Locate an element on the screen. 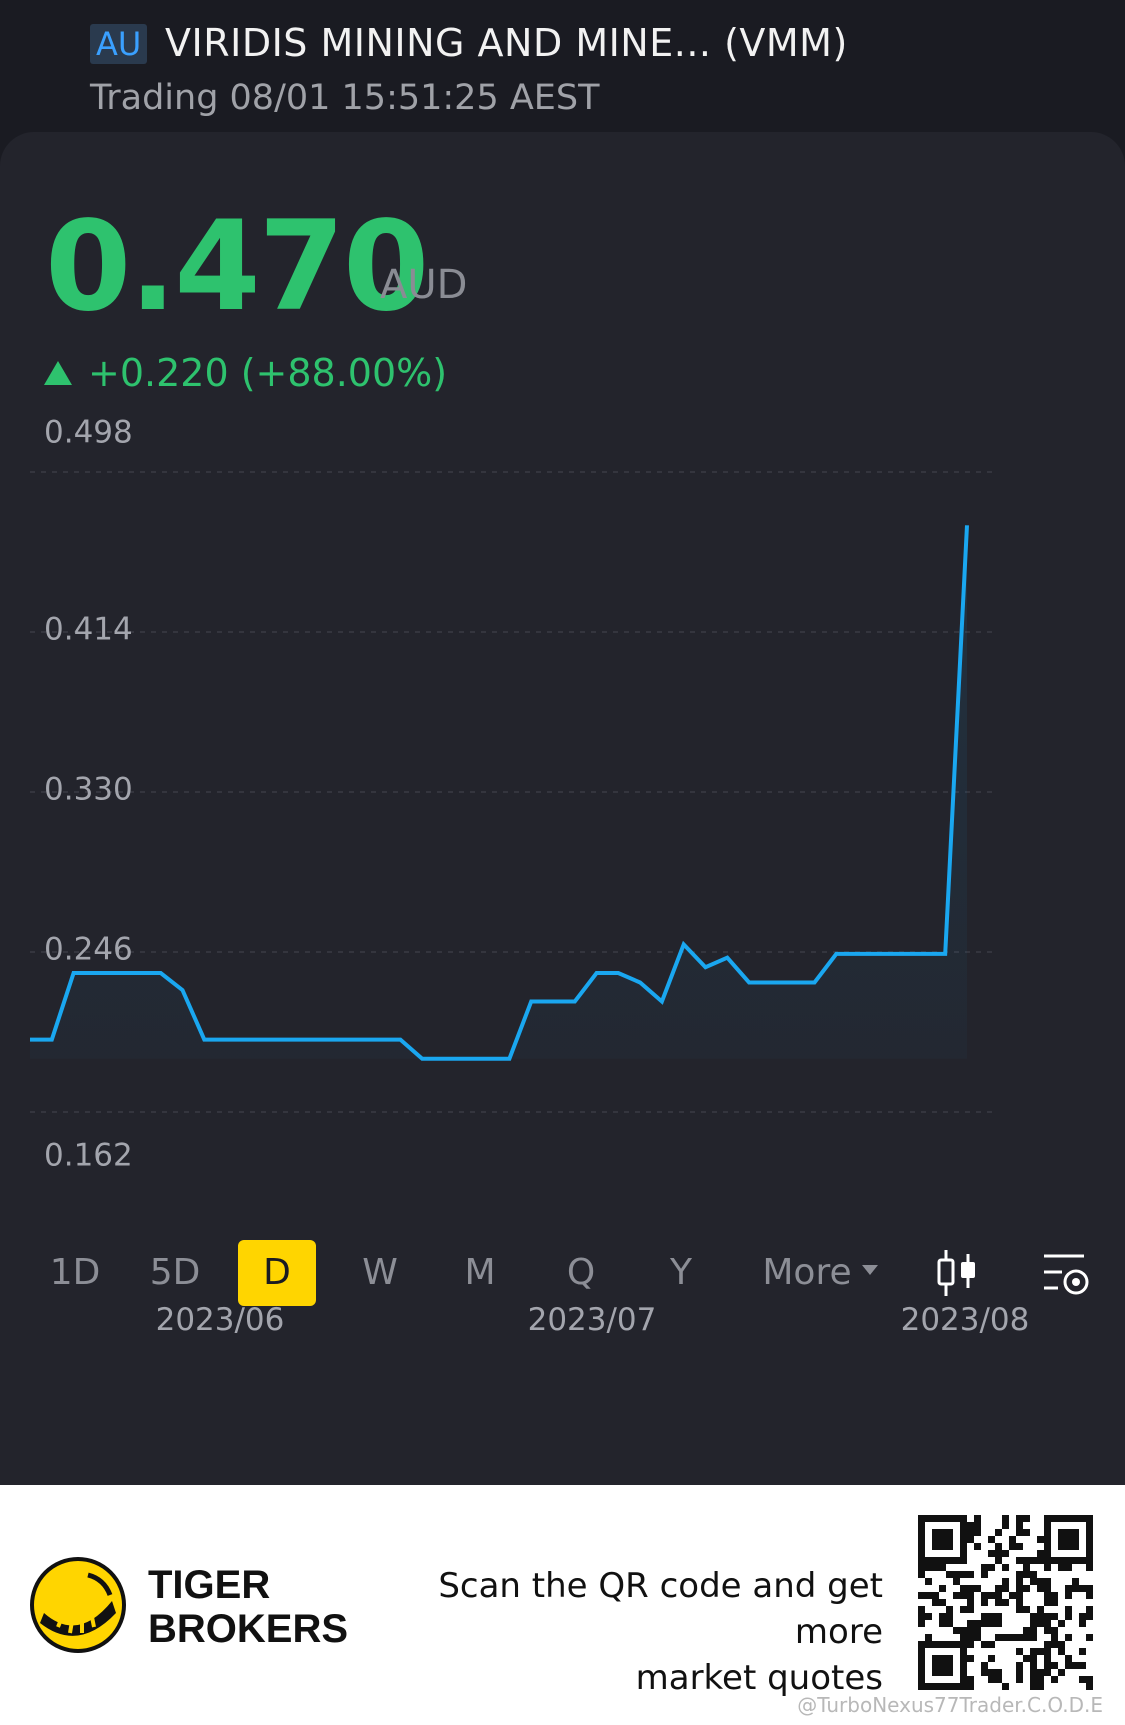  y-tick-label: 0.414 is located at coordinates (88, 630).